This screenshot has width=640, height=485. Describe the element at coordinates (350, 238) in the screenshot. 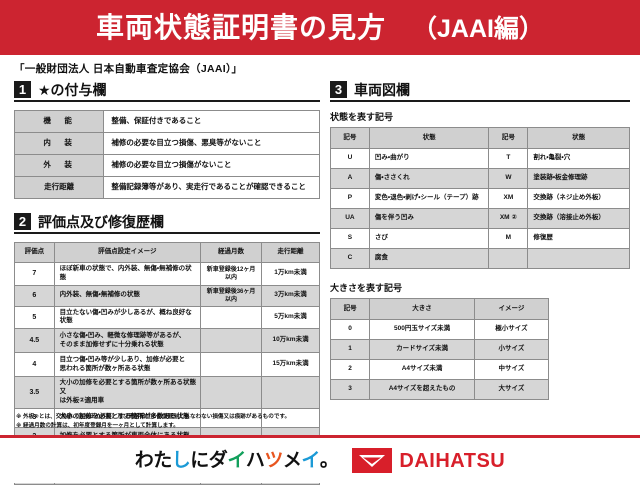

I see `symbol-code: S` at that location.